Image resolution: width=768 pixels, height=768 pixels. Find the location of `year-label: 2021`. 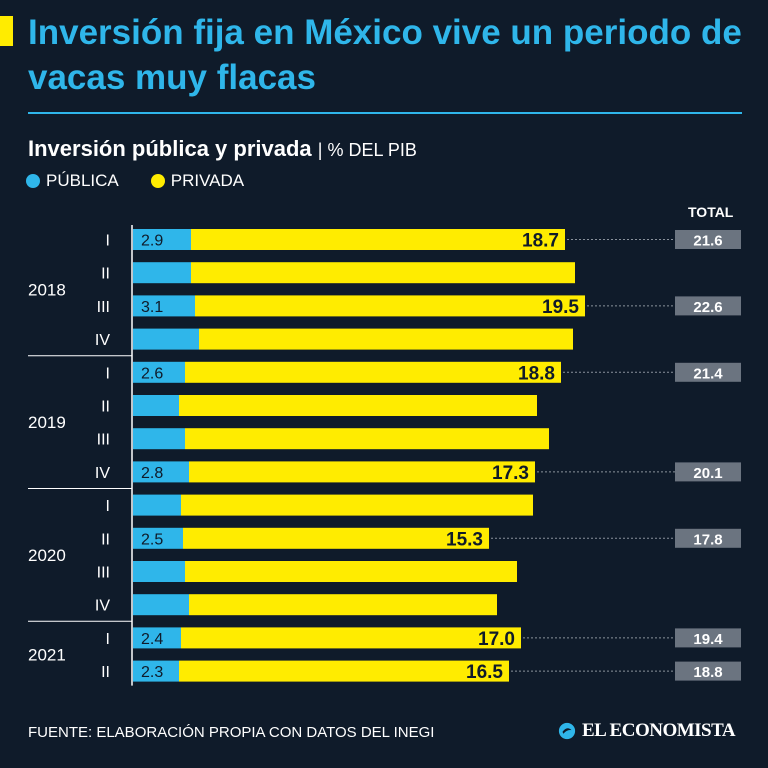

year-label: 2021 is located at coordinates (47, 655).